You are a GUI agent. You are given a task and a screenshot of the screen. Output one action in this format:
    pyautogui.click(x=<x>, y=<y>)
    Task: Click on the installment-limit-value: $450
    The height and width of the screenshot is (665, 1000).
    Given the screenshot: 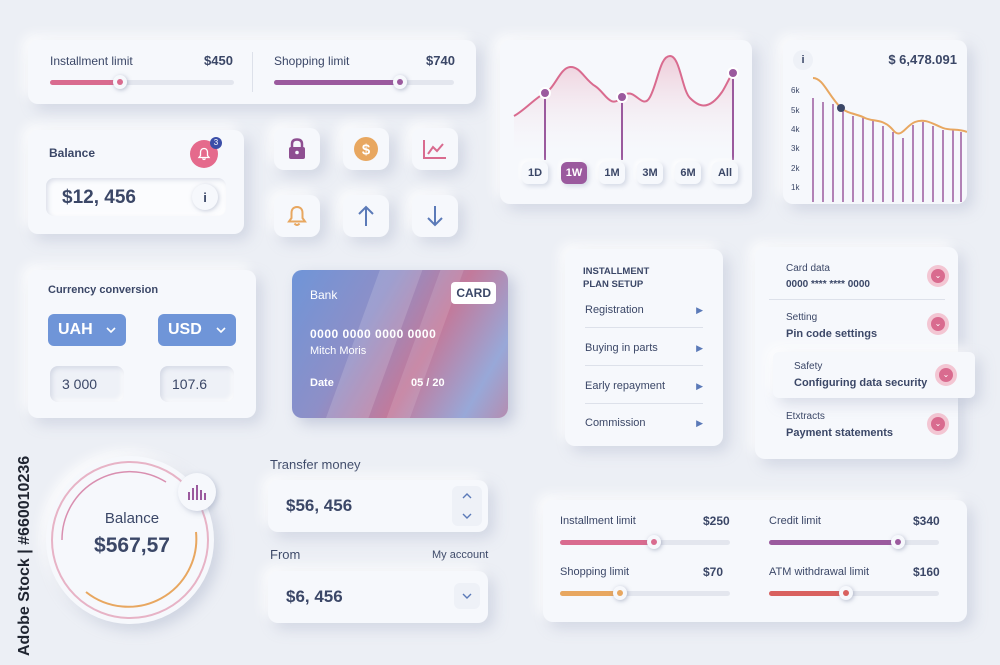 What is the action you would take?
    pyautogui.click(x=218, y=60)
    